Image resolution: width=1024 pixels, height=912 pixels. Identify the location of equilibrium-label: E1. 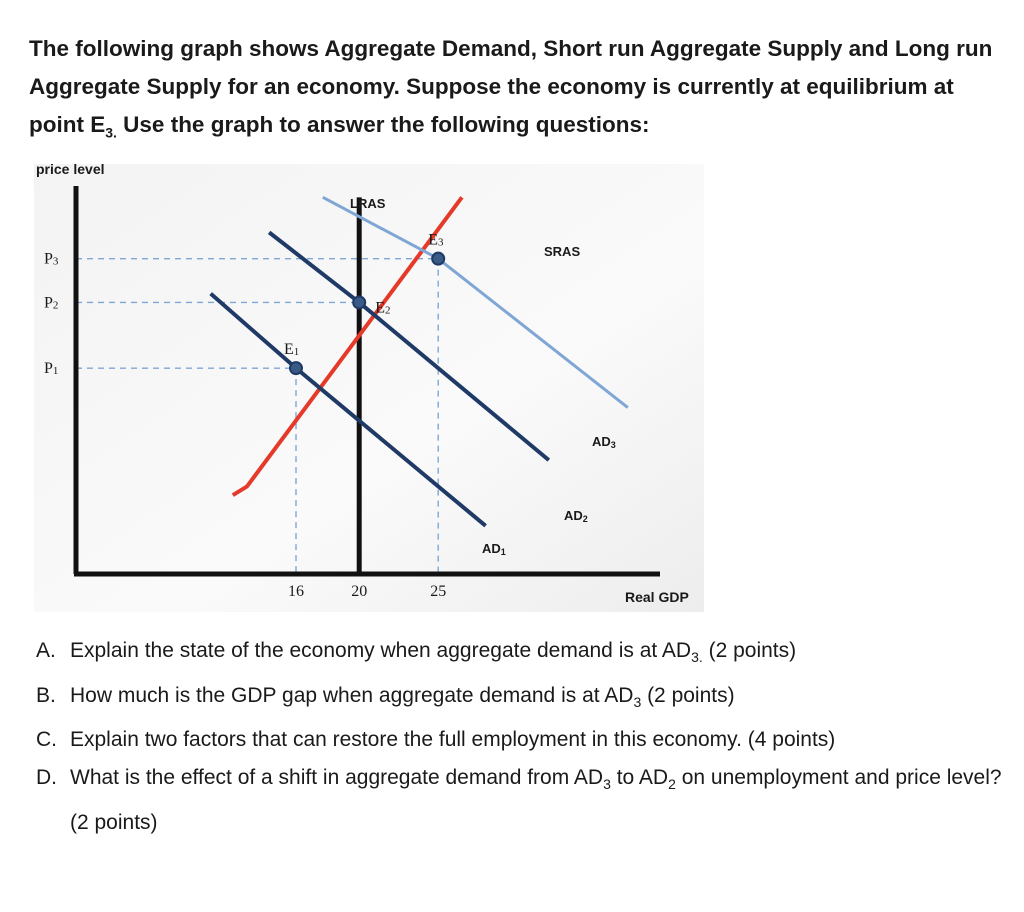
(291, 349).